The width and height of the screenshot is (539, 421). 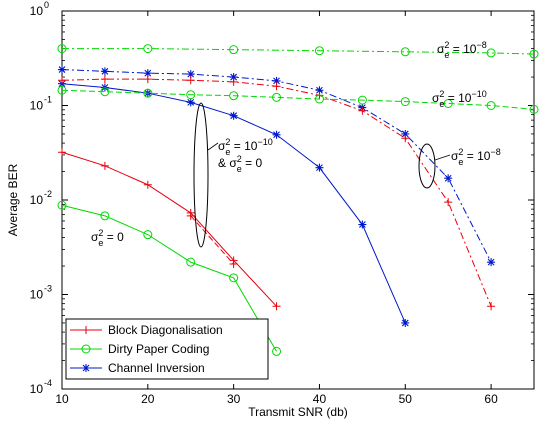 What do you see at coordinates (148, 399) in the screenshot?
I see `x-tick-label: 20` at bounding box center [148, 399].